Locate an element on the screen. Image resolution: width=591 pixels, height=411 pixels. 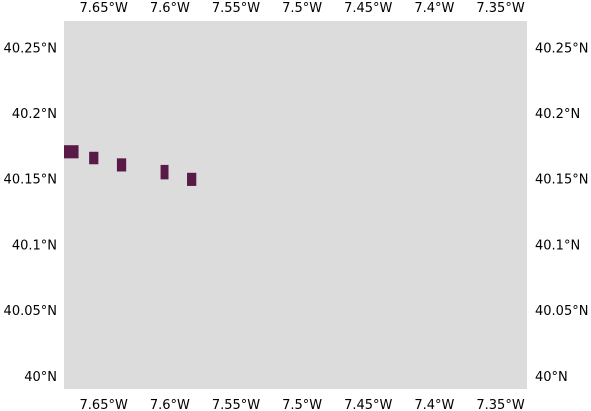
lon-tick-label-bottom: 7.4°W is located at coordinates (434, 404).